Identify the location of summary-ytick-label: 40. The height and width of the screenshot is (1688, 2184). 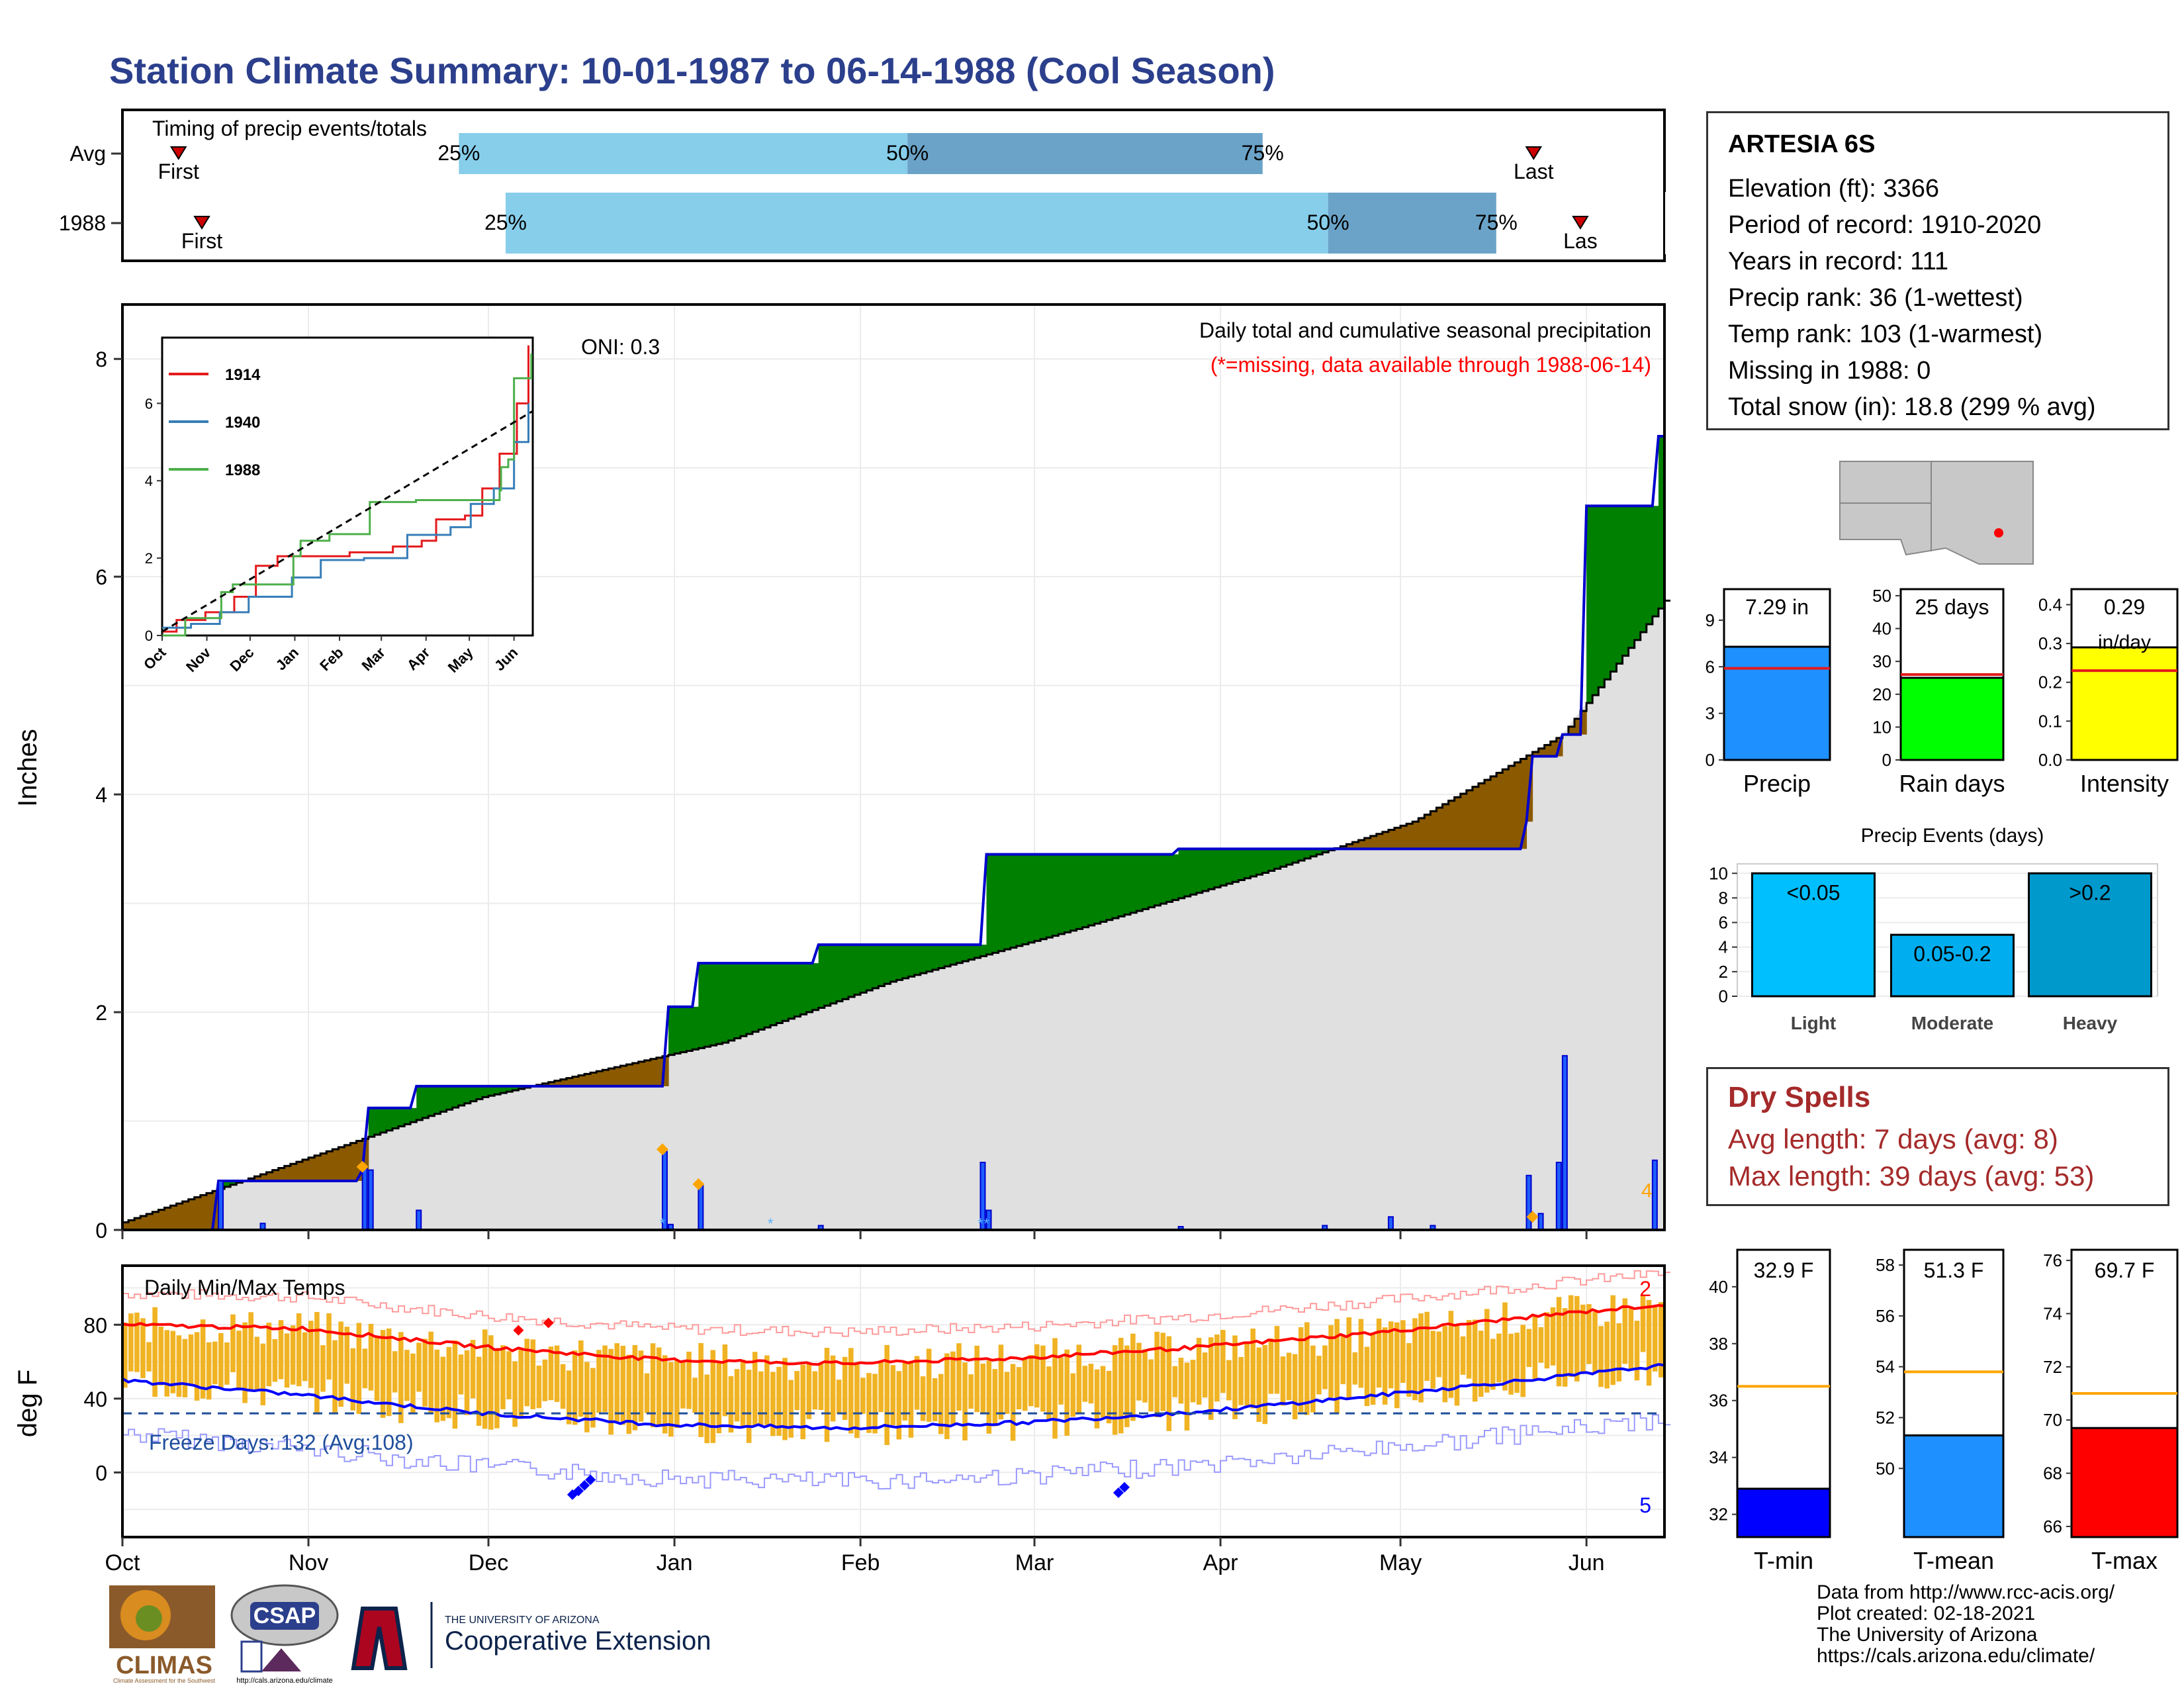
(1881, 629).